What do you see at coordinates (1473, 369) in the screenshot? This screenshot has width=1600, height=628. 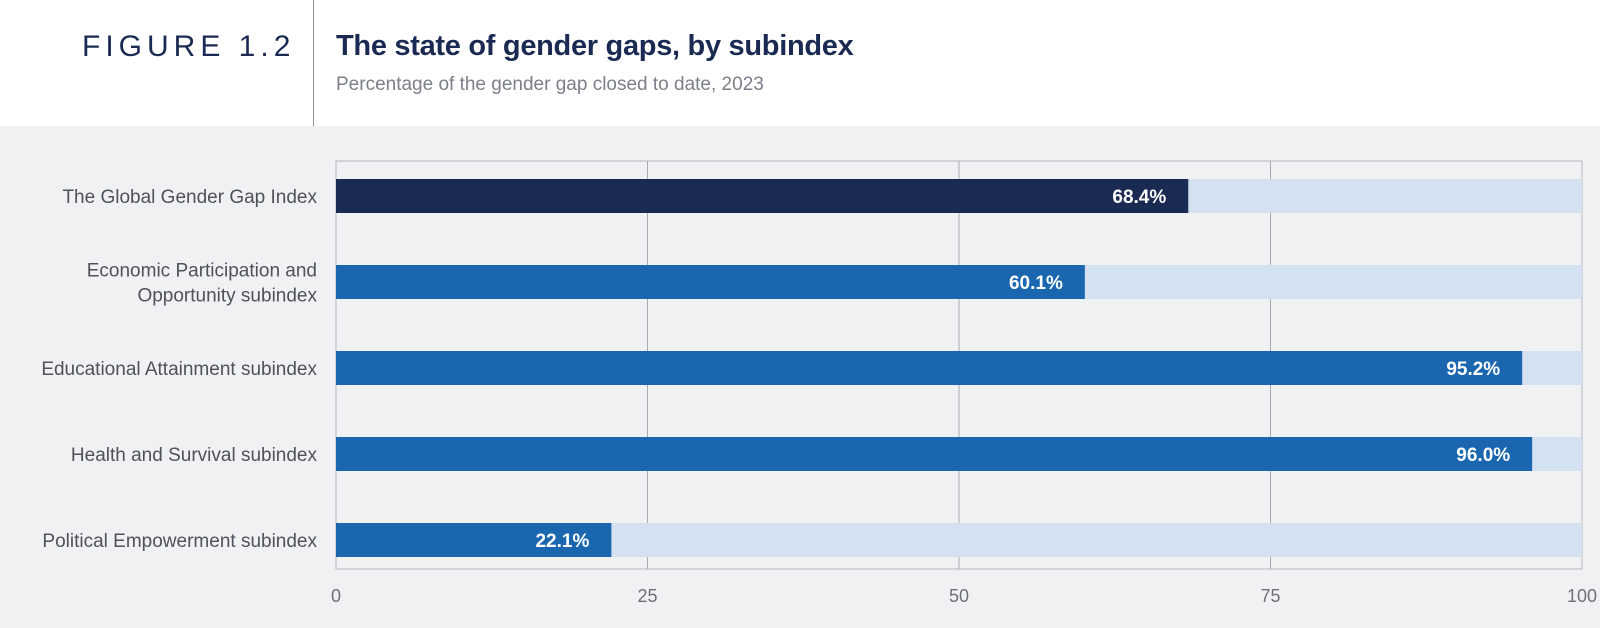 I see `data-label-2: 95.2%` at bounding box center [1473, 369].